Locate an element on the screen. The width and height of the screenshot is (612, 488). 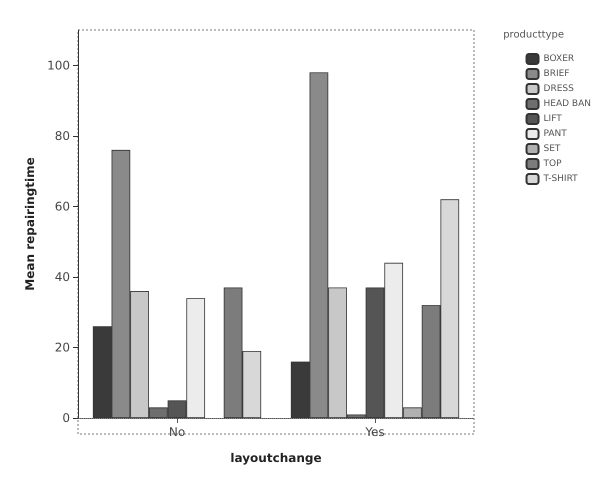
legend-label: LIFT is located at coordinates (553, 119).